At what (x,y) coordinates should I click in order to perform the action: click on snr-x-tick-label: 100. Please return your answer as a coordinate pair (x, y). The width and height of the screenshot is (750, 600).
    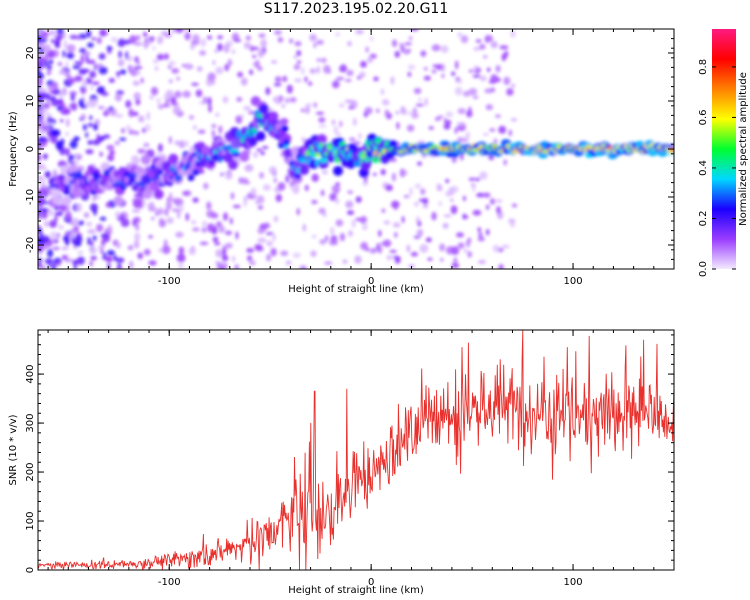
    Looking at the image, I should click on (573, 582).